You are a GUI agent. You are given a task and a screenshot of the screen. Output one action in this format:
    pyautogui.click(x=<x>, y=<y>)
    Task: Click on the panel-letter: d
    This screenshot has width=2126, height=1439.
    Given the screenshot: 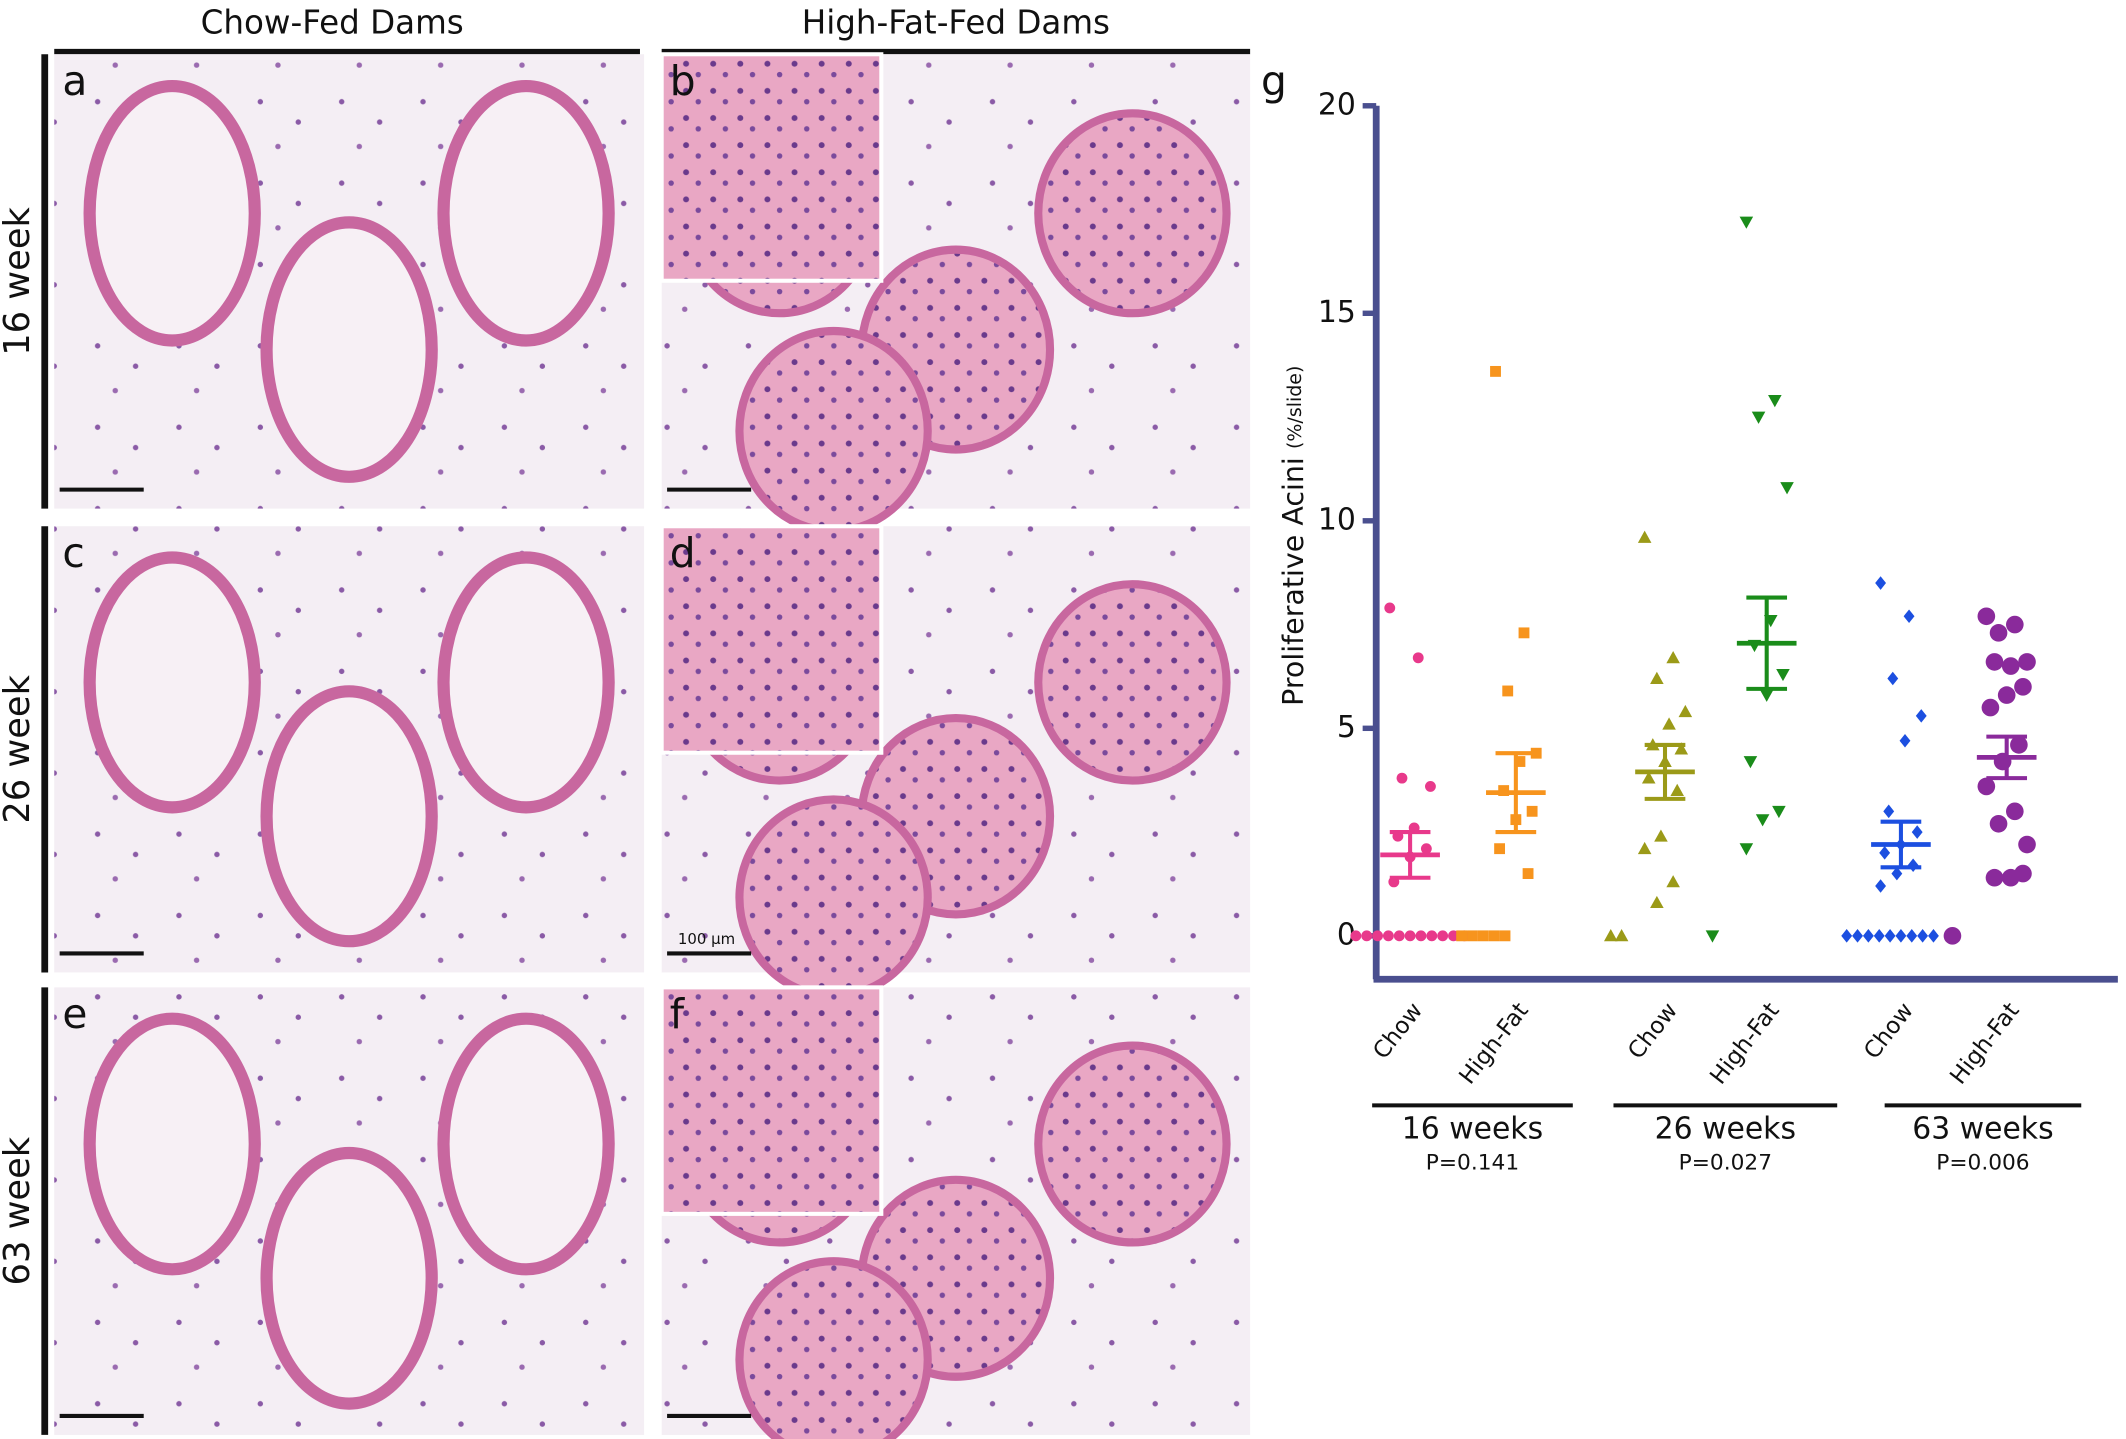 What is the action you would take?
    pyautogui.click(x=683, y=553)
    